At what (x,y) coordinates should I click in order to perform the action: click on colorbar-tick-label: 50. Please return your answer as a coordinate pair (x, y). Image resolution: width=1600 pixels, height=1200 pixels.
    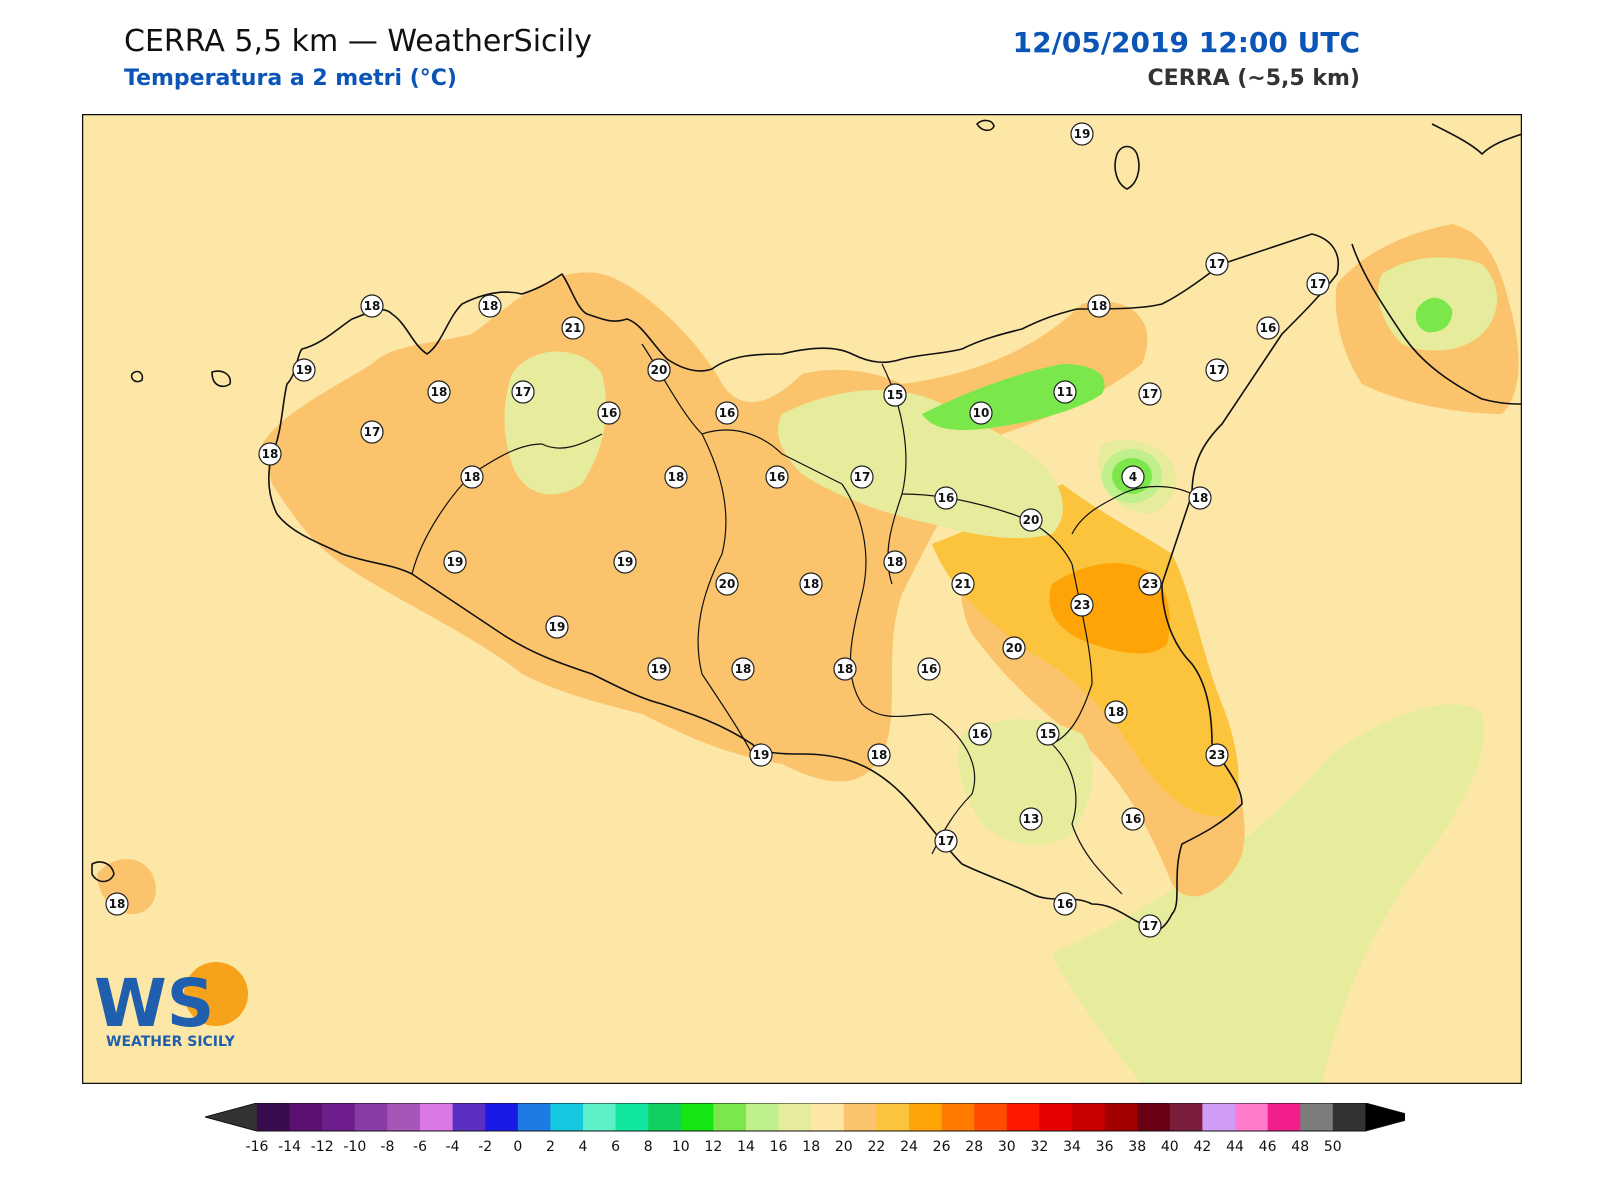
    Looking at the image, I should click on (1333, 1147).